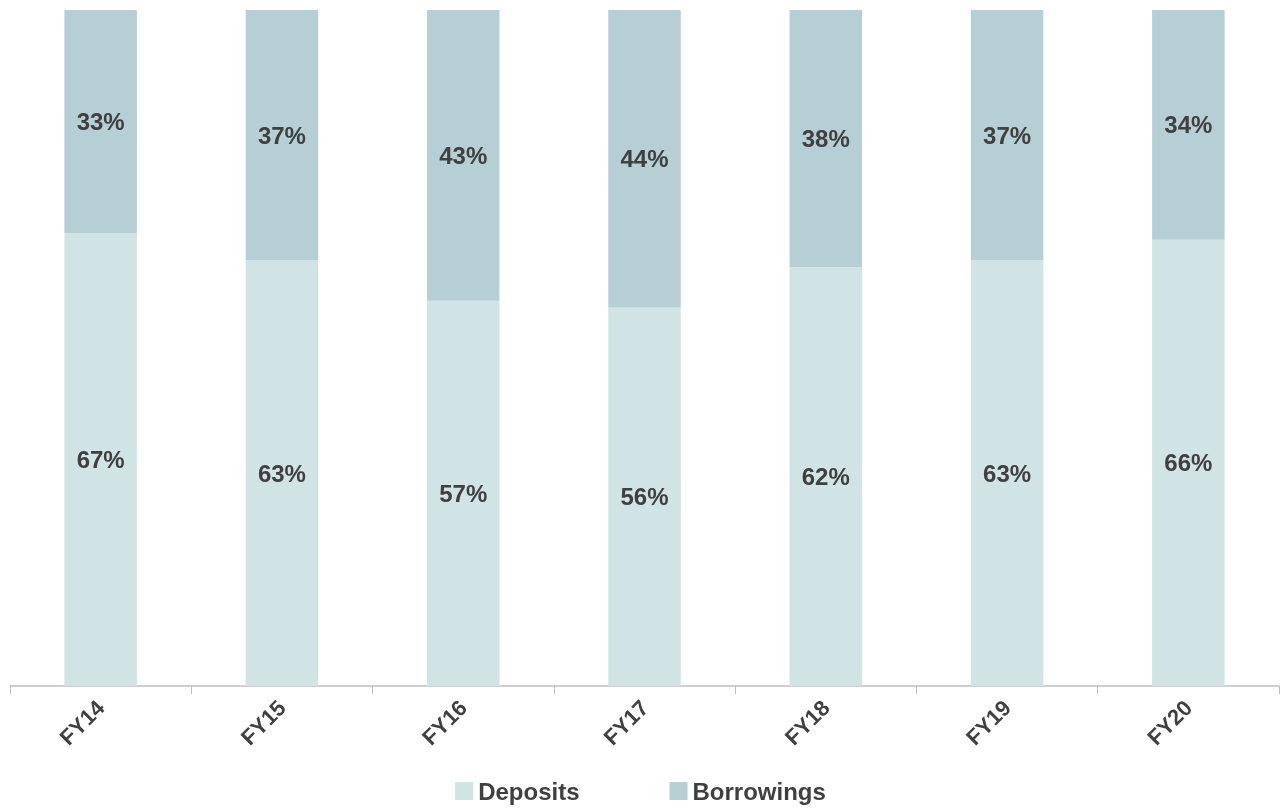  I want to click on data-label: 66%, so click(1188, 463).